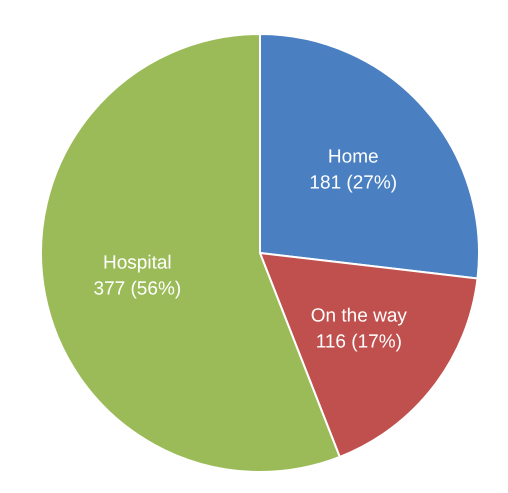  I want to click on slice-label: Hospital, so click(137, 263).